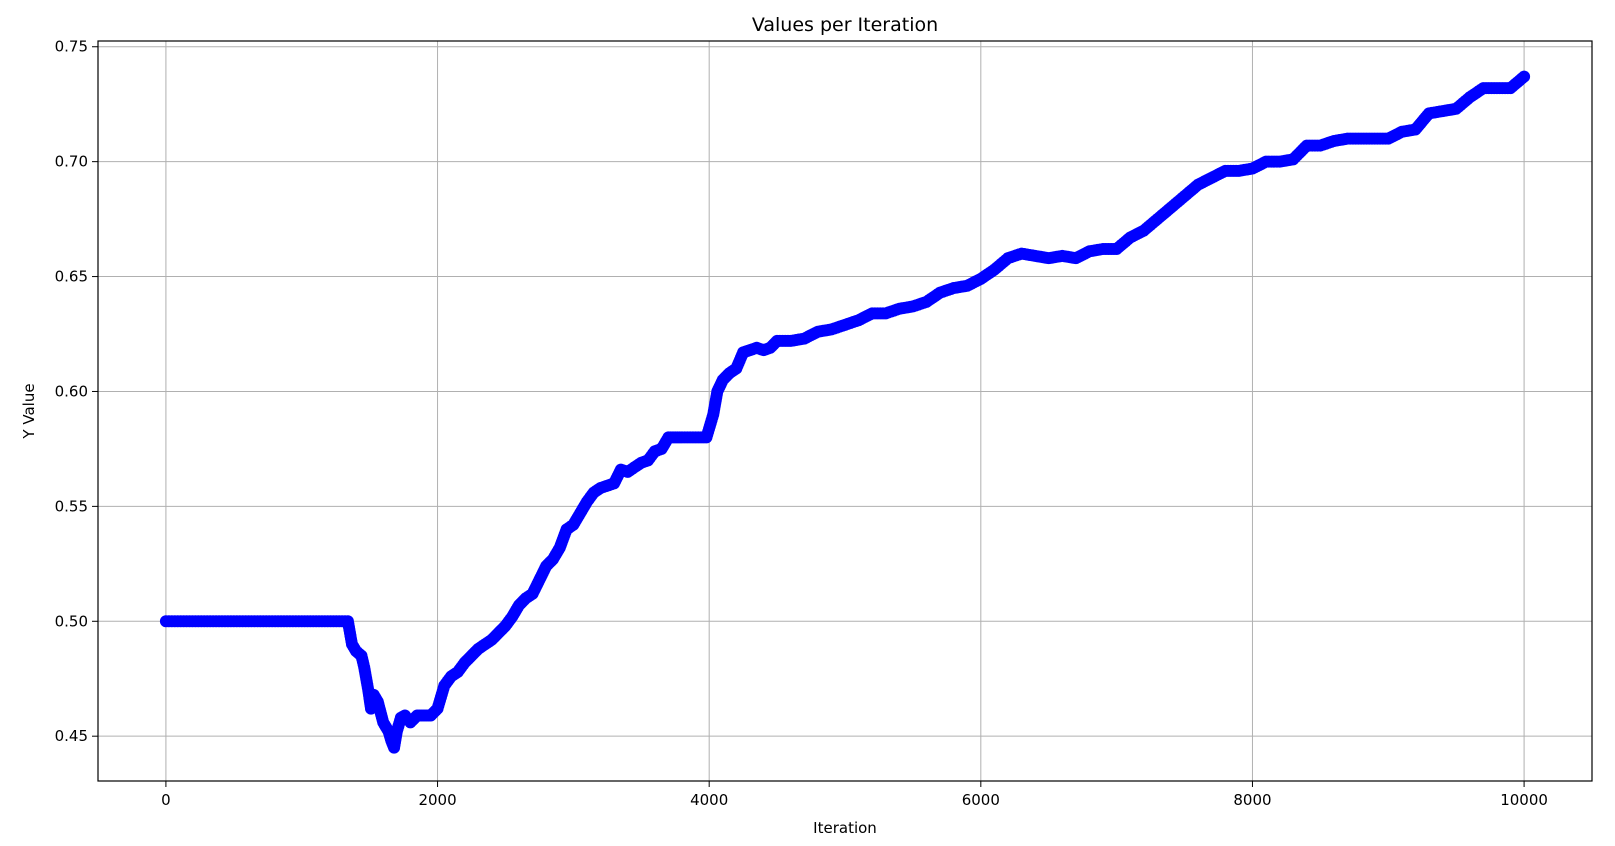  What do you see at coordinates (437, 800) in the screenshot?
I see `x-tick-label: 2000` at bounding box center [437, 800].